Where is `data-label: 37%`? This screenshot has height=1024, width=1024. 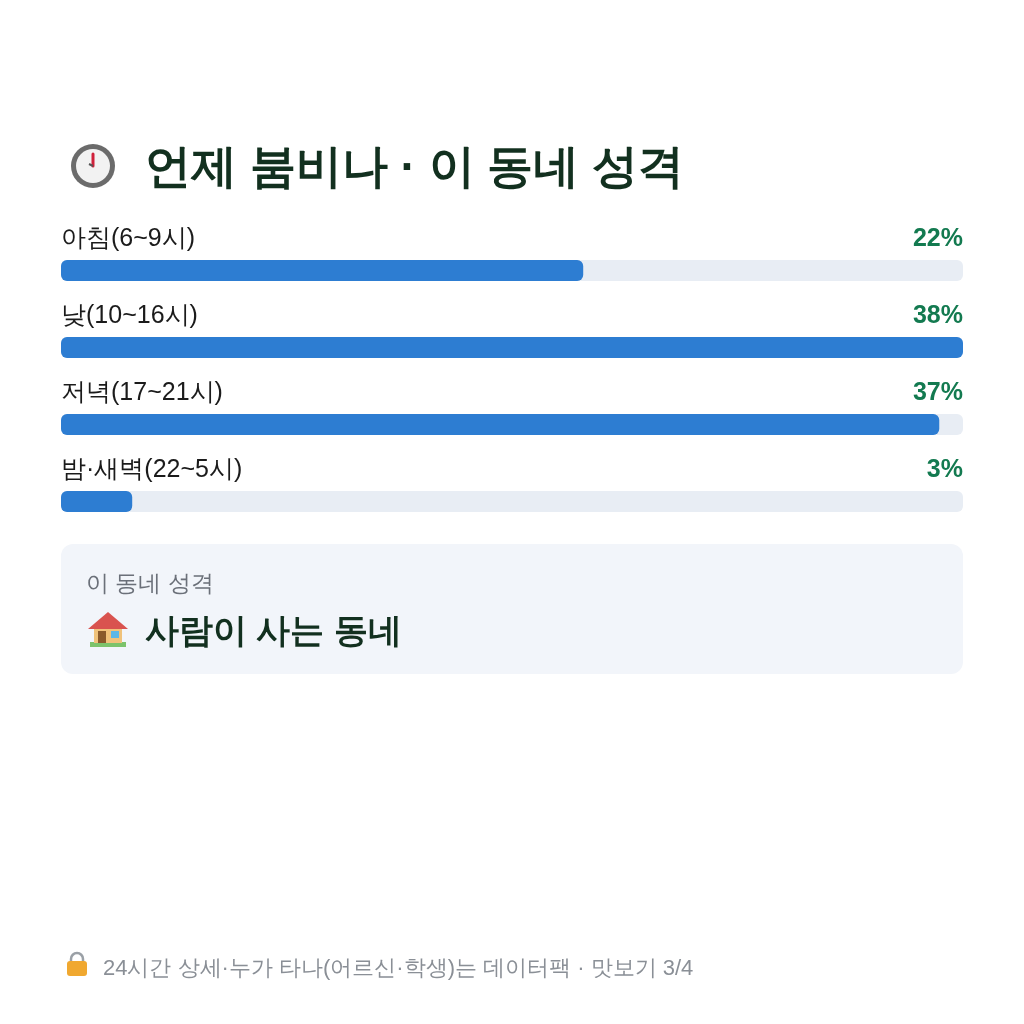
data-label: 37% is located at coordinates (937, 391).